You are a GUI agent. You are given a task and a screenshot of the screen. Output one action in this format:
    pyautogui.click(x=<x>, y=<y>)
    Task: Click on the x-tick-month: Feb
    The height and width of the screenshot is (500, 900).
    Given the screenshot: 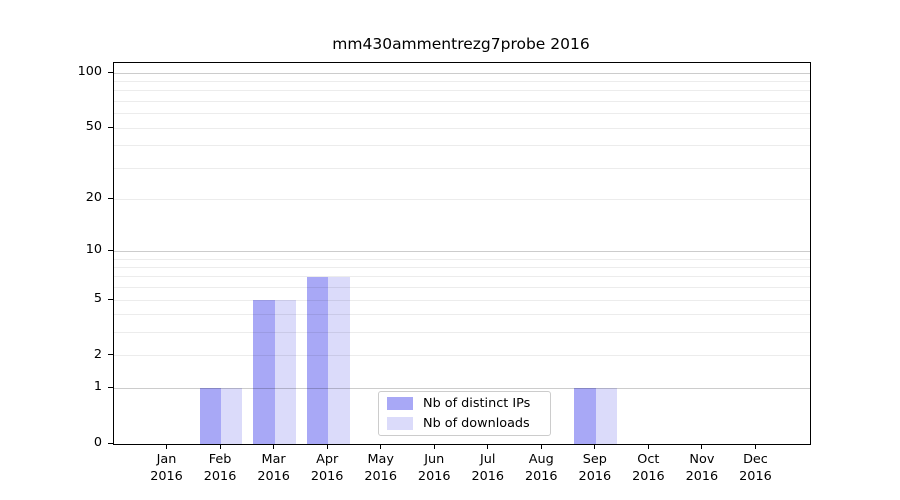 What is the action you would take?
    pyautogui.click(x=220, y=459)
    